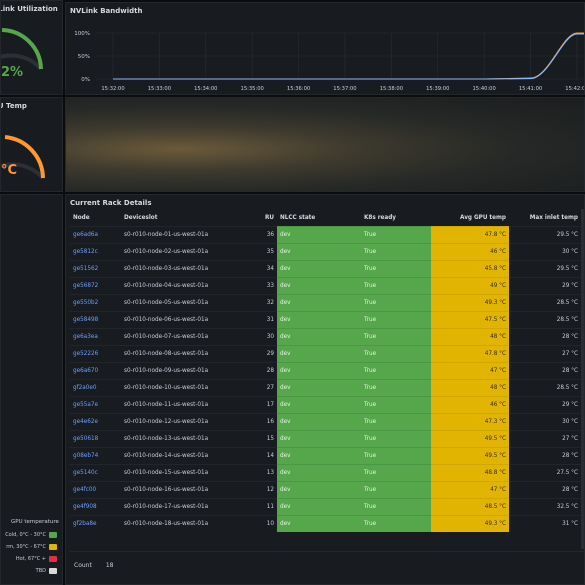 The width and height of the screenshot is (585, 585). I want to click on cell-deviceslot: s0-r010-node-11-us-west-01a, so click(191, 404).